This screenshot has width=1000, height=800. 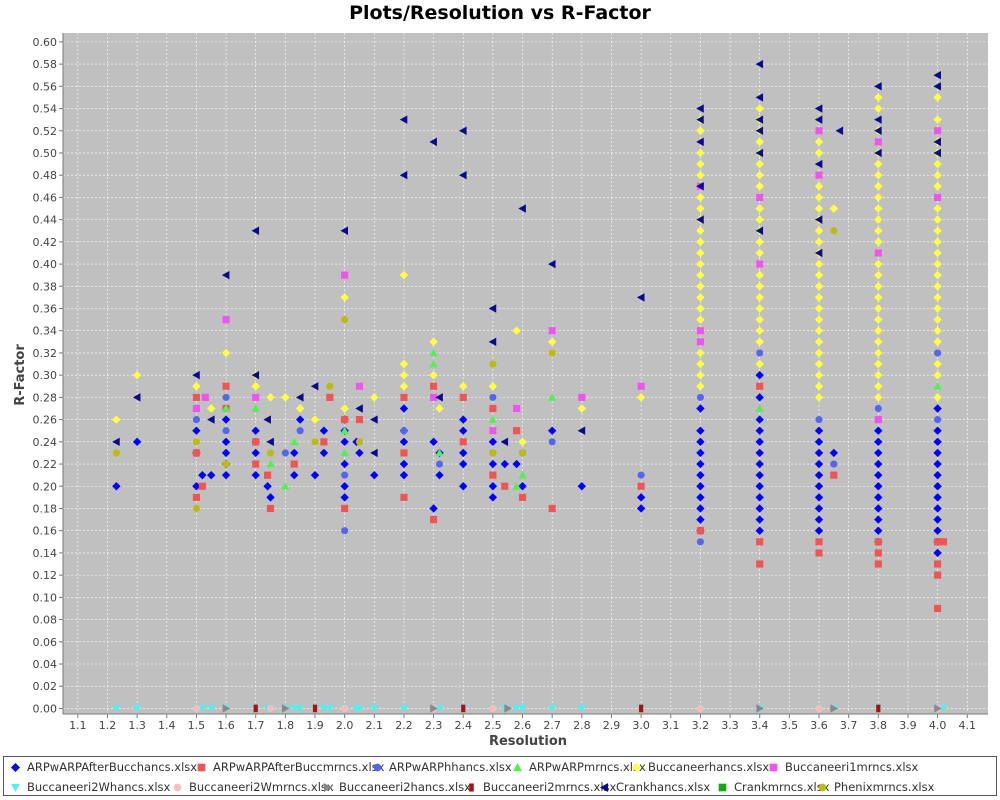 I want to click on x-tick-label: 2.7, so click(x=552, y=725).